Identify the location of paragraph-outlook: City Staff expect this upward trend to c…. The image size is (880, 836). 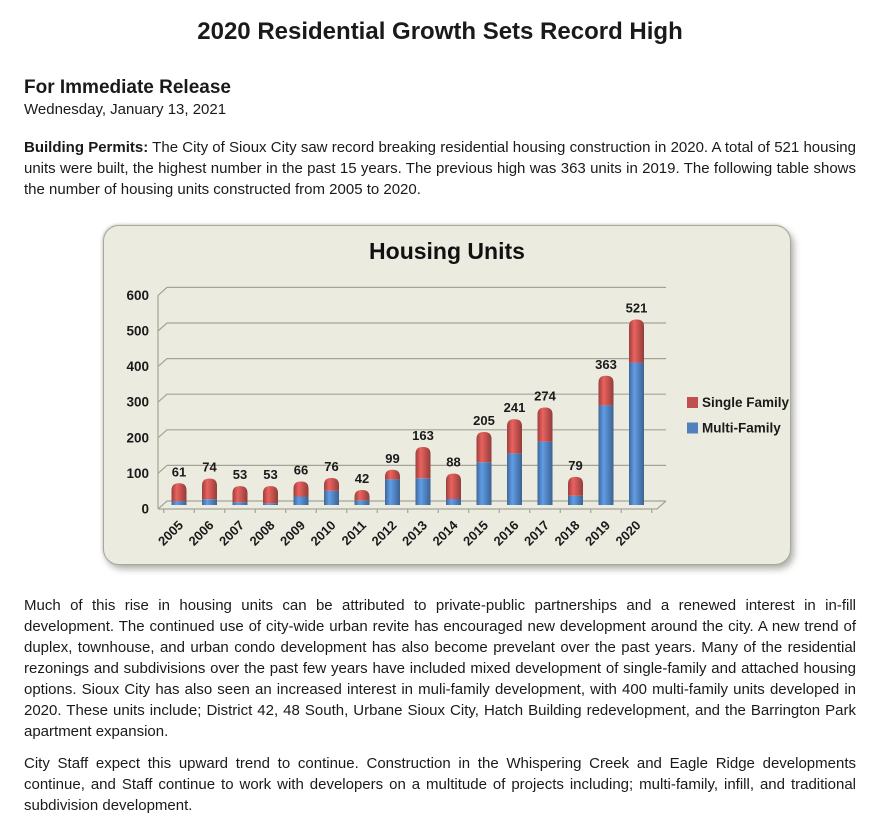
(440, 784).